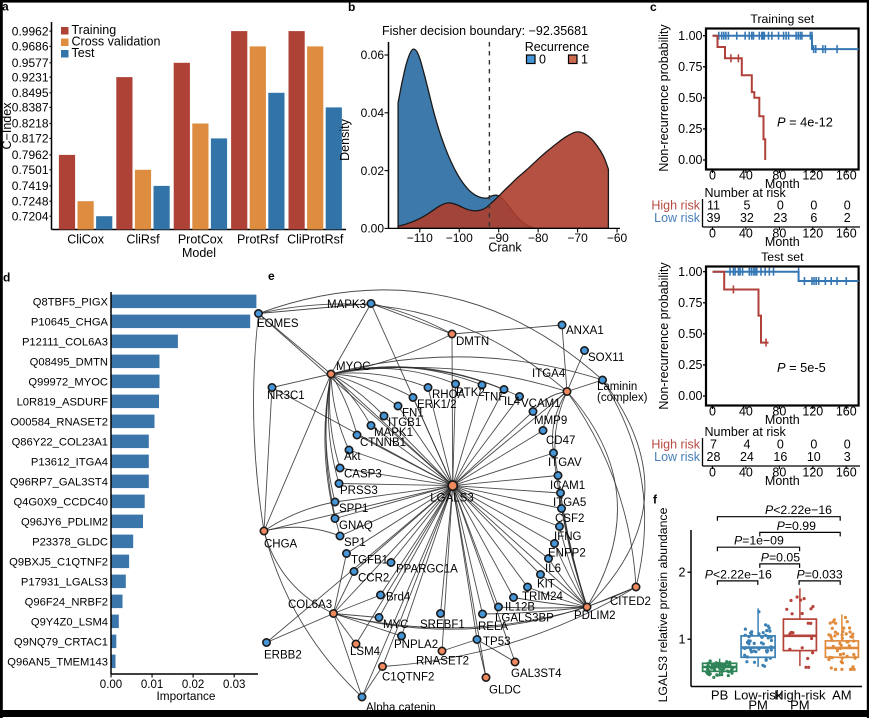 Image resolution: width=869 pixels, height=718 pixels. I want to click on svg-text: KIT, so click(546, 585).